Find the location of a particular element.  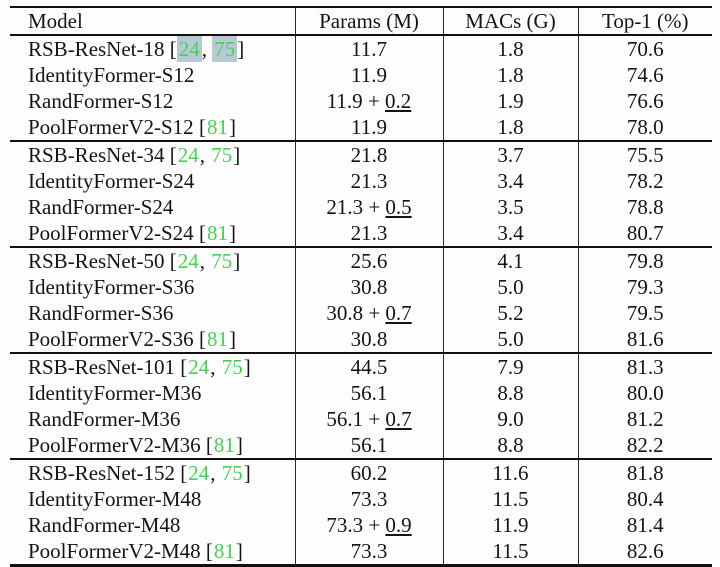

model-cell: RSB-ResNet-50 [24, 75] is located at coordinates (152, 260).